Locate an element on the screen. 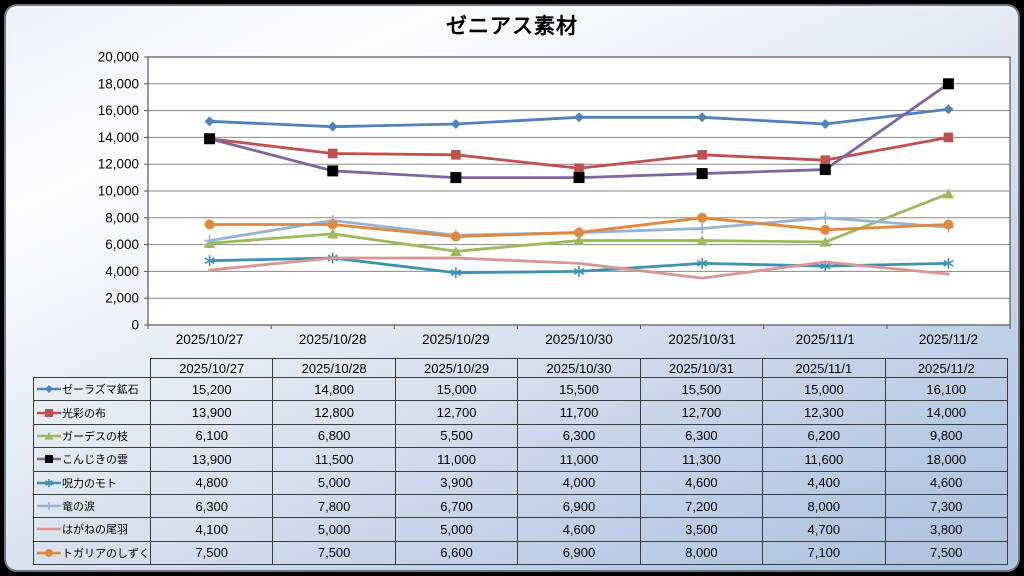  price-cell: 5,500 is located at coordinates (456, 436).